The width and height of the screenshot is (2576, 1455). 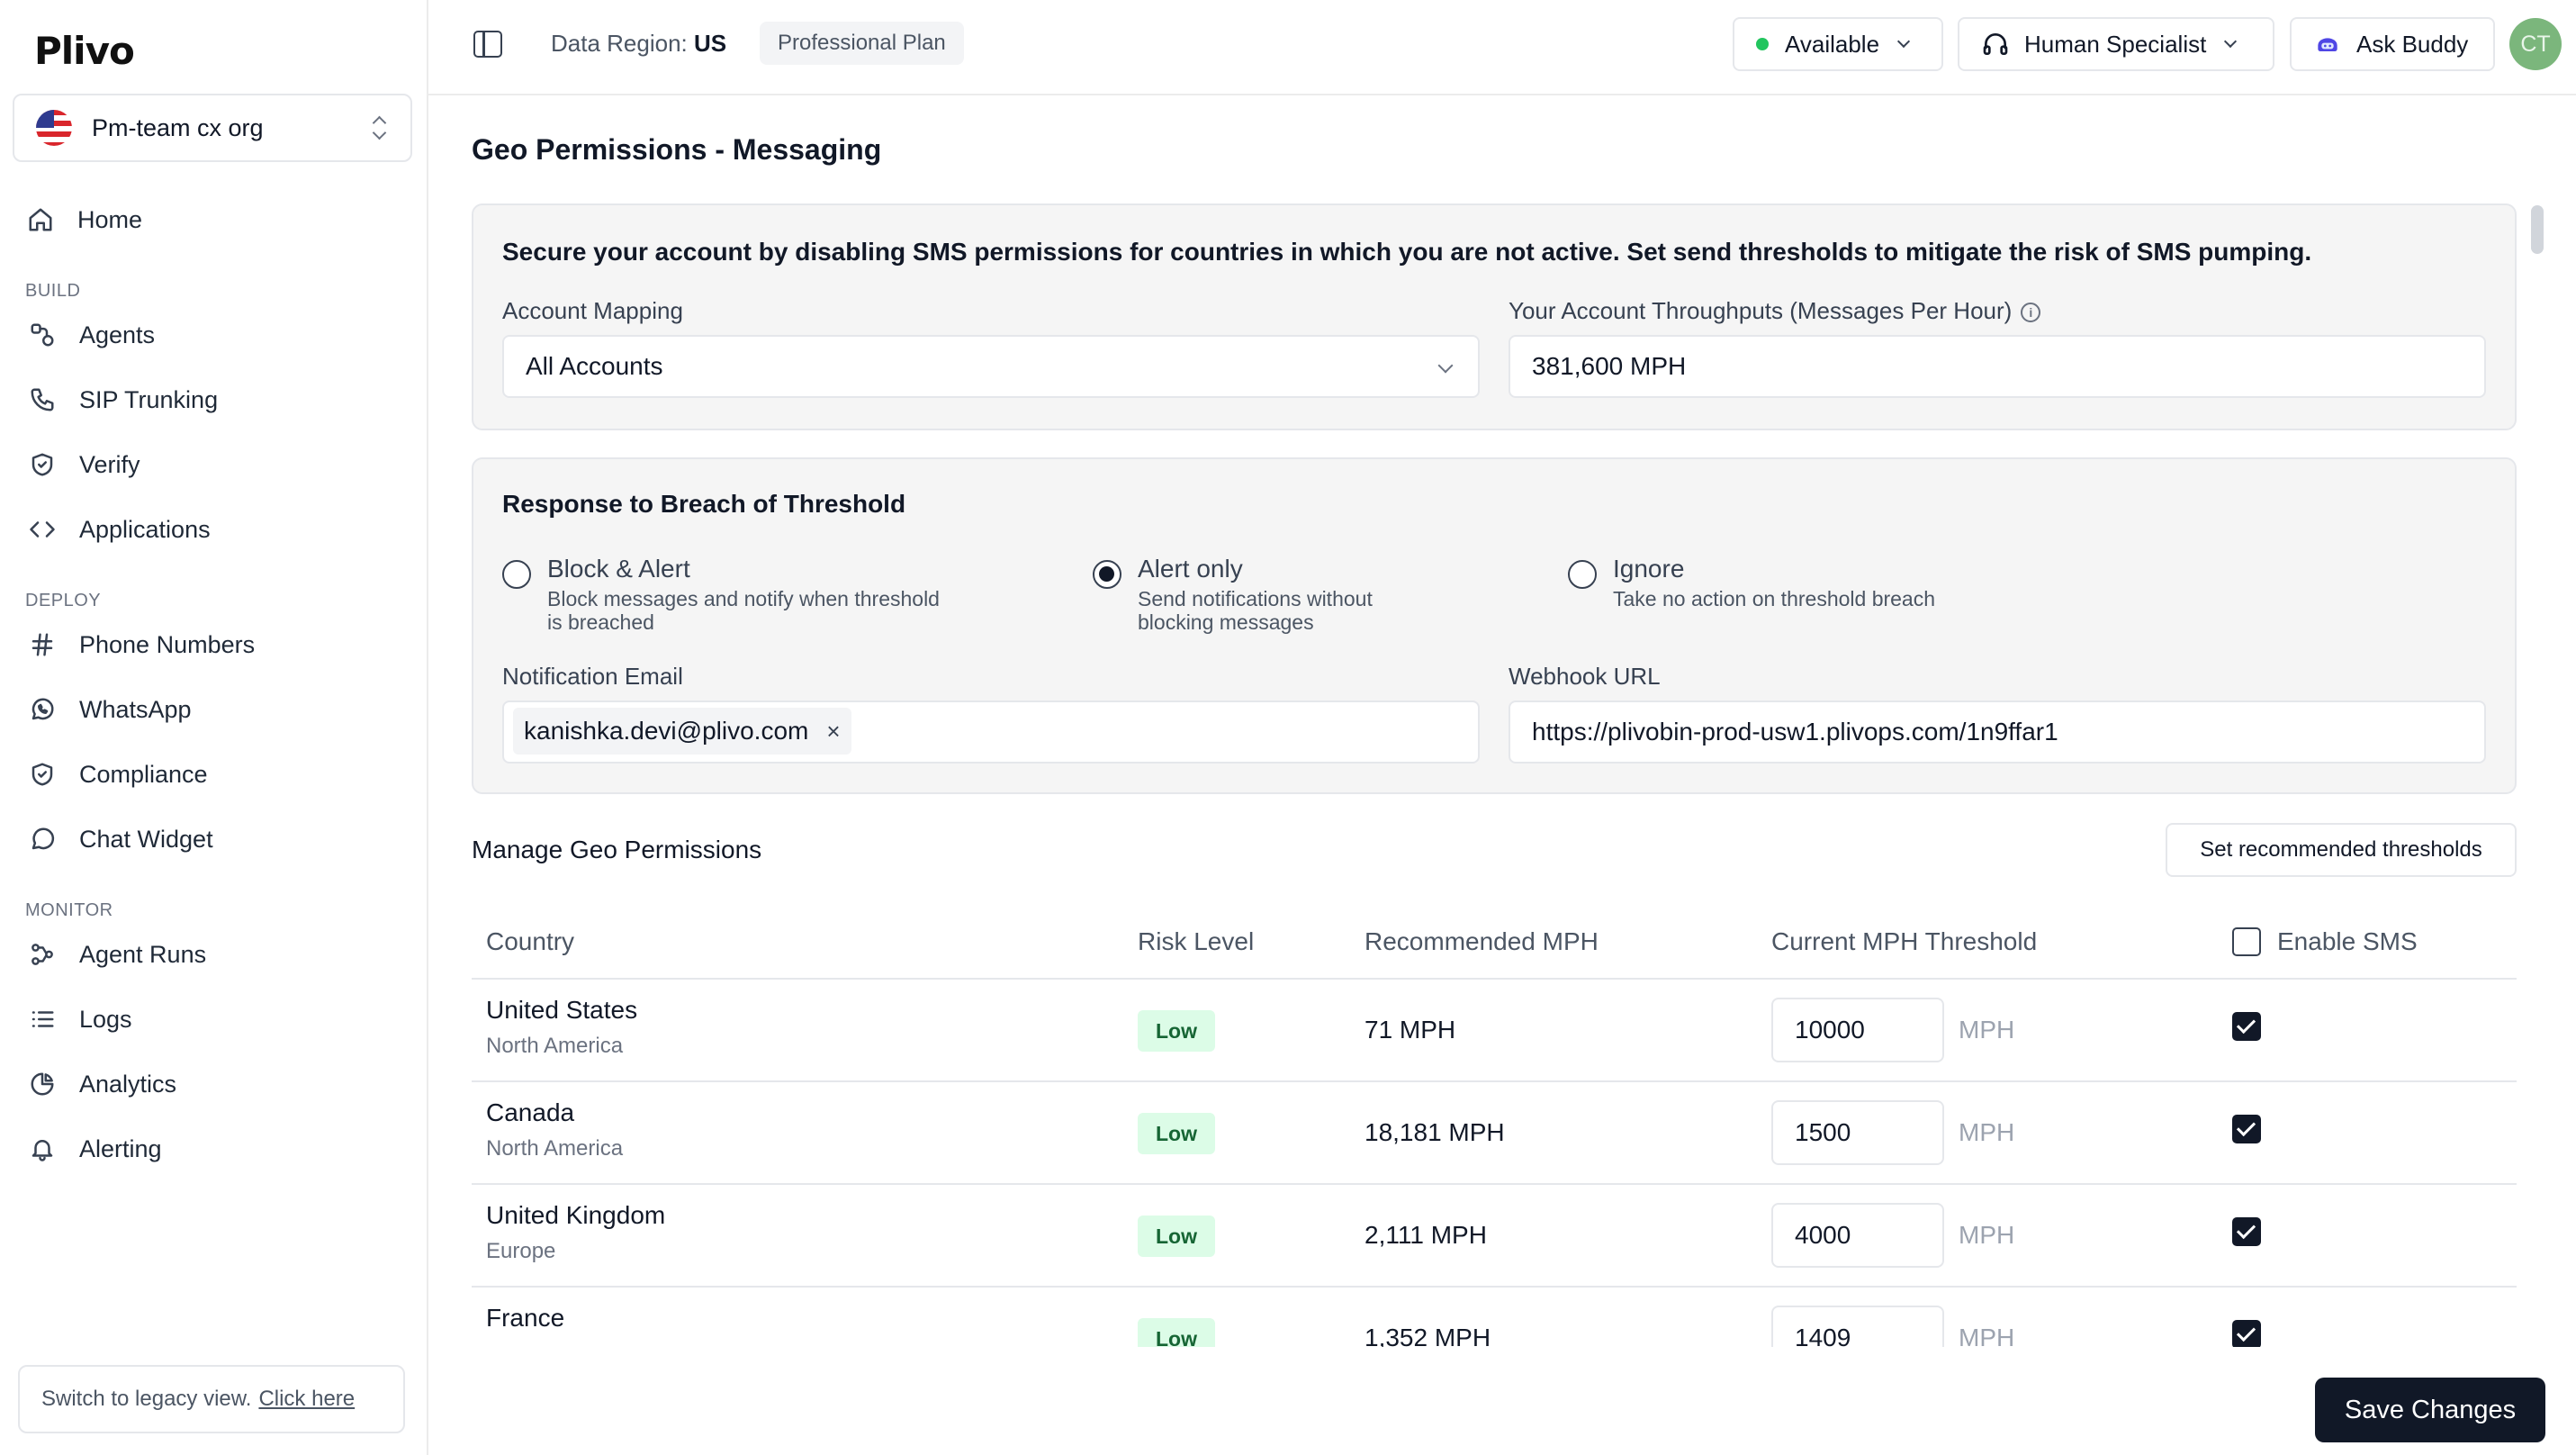 I want to click on sidebar-item-sip-trunking: SIP Trunking, so click(x=122, y=399).